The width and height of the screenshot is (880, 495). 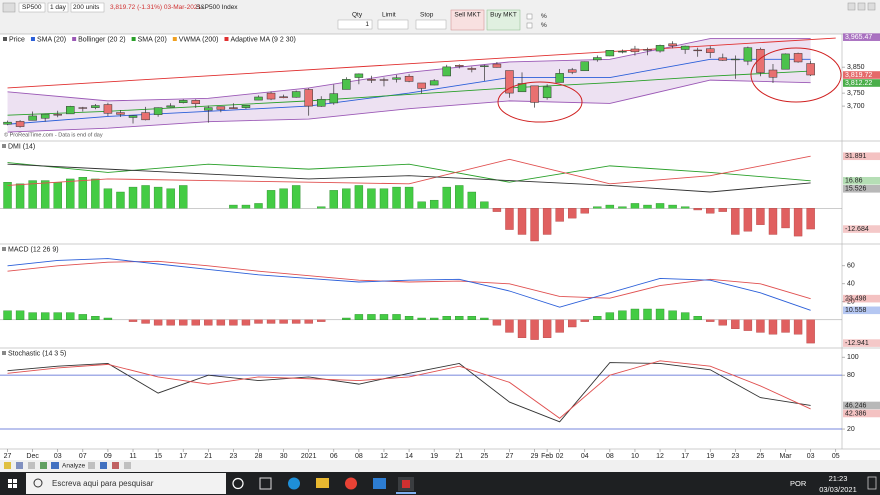 What do you see at coordinates (872, 483) in the screenshot?
I see `notifications` at bounding box center [872, 483].